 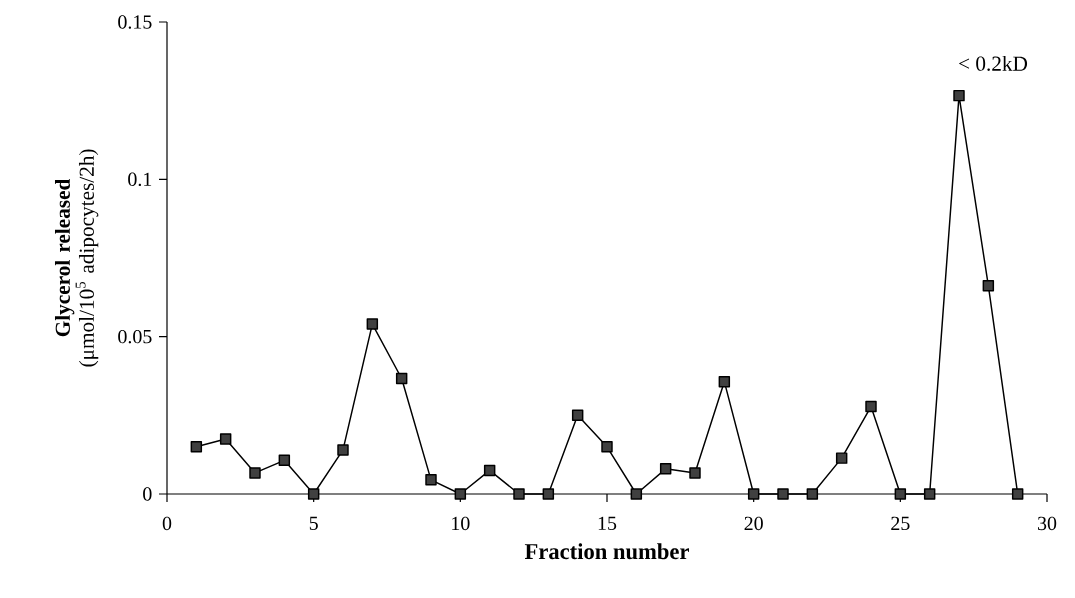 I want to click on y-tick-label: 0.15, so click(x=135, y=22).